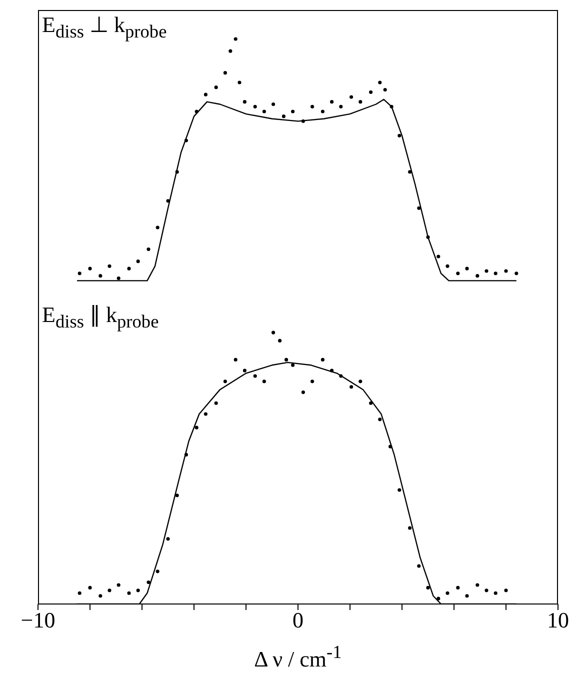  I want to click on chart-title: E$_{diss}$ ∥ k$_{probe}$, so click(100, 317).